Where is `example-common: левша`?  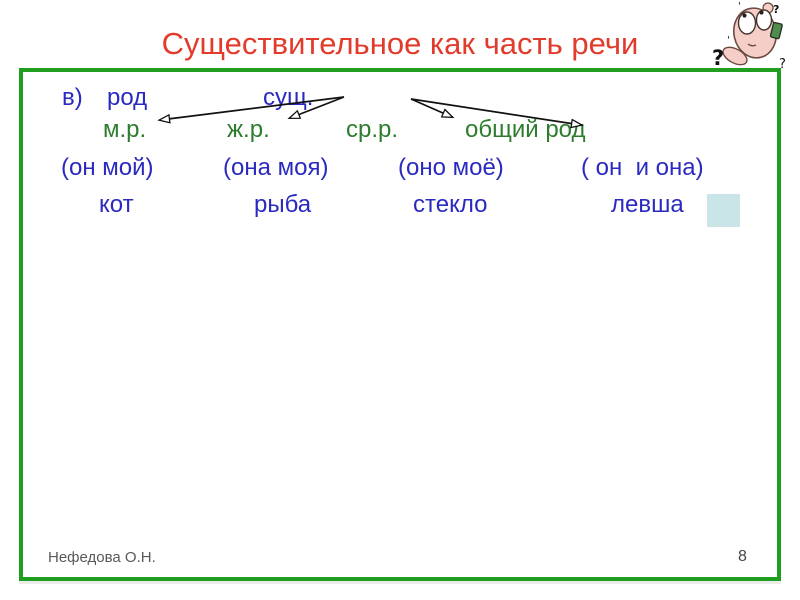
example-common: левша is located at coordinates (647, 204).